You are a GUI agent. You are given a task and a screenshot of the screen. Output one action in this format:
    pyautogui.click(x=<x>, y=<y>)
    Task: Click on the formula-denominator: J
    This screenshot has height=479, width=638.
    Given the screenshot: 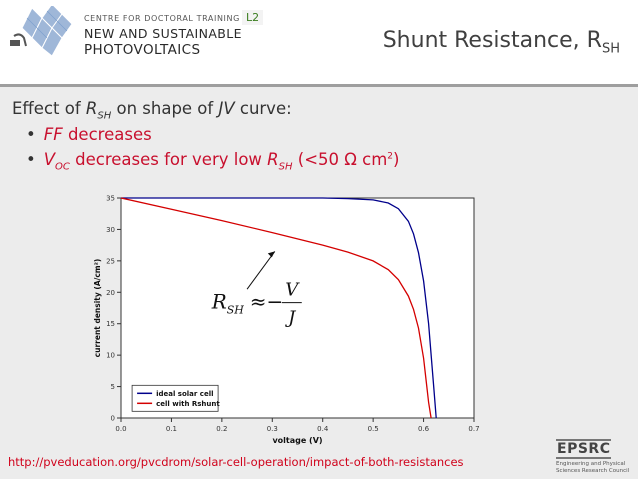 What is the action you would take?
    pyautogui.click(x=290, y=318)
    